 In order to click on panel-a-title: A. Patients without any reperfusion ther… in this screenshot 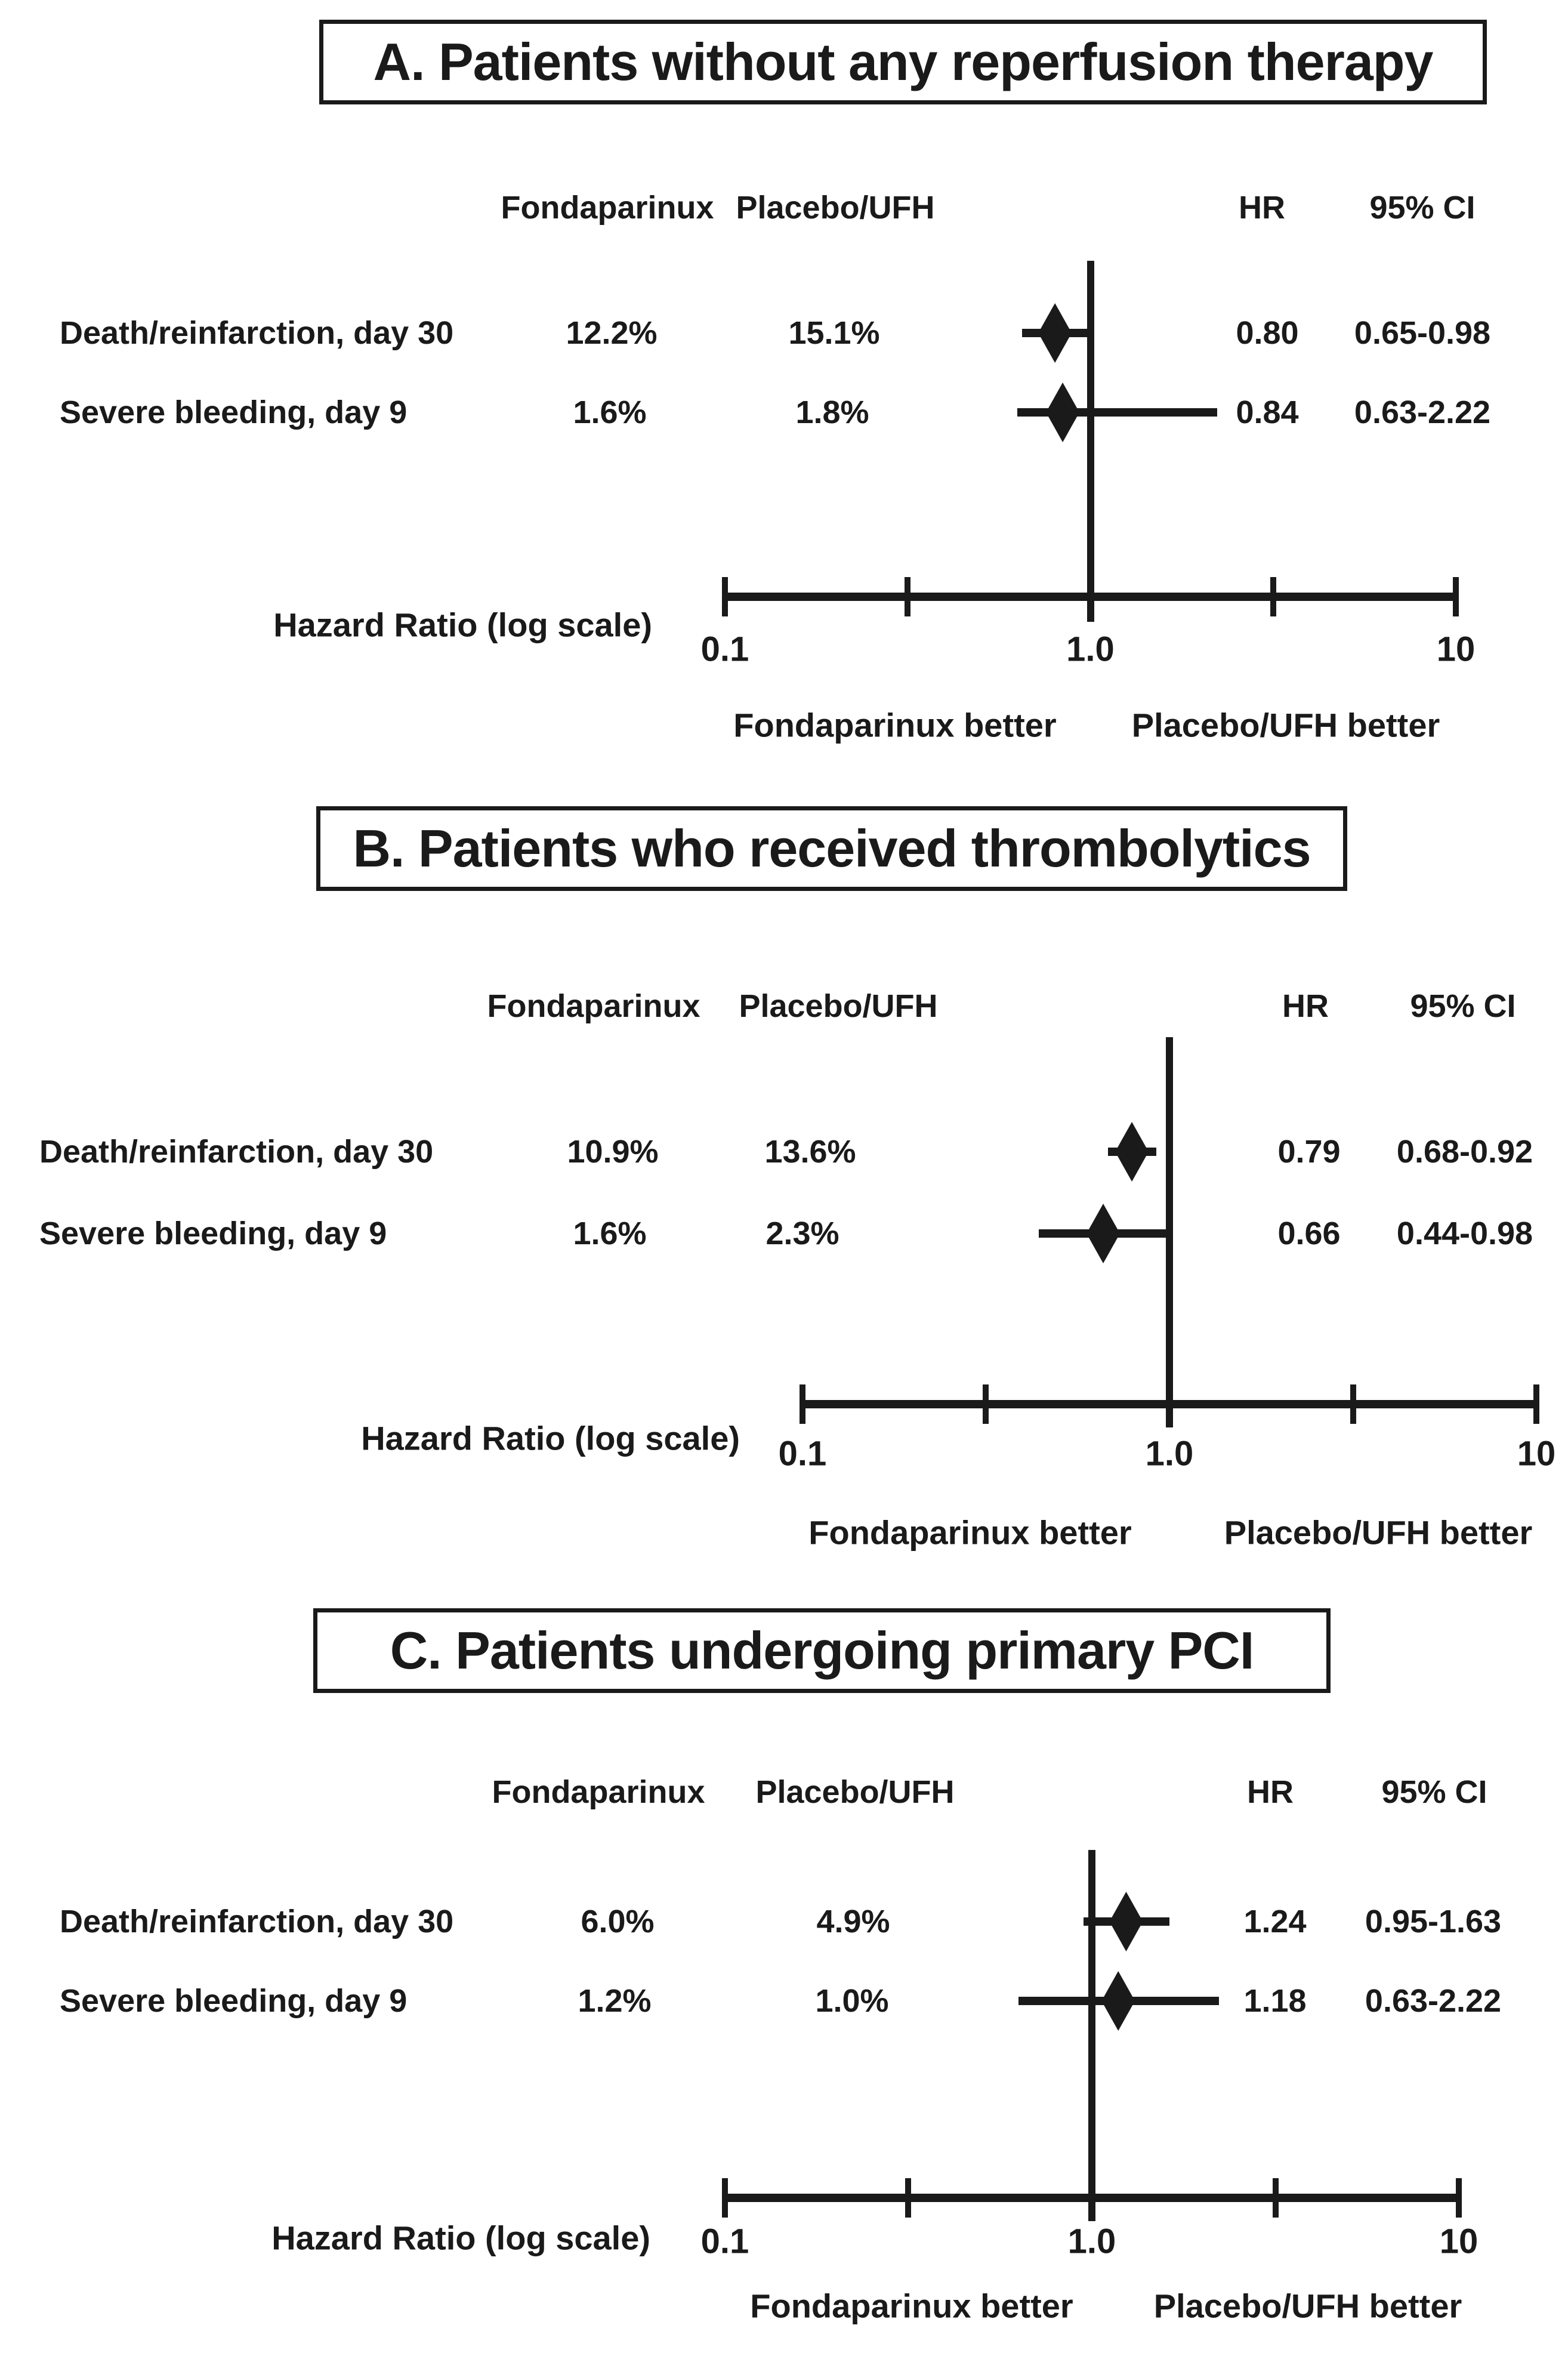, I will do `click(903, 61)`.